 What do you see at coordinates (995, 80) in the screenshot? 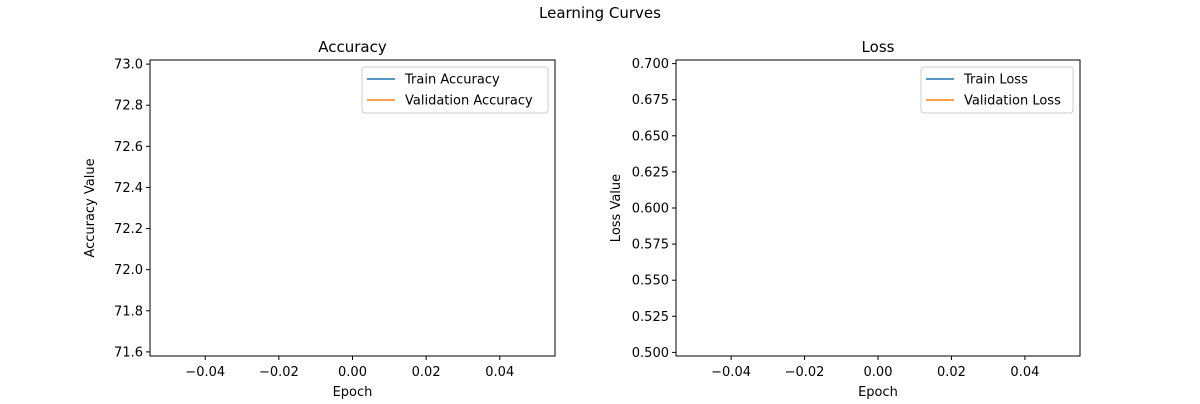
I see `legend-label-0: Train Loss` at bounding box center [995, 80].